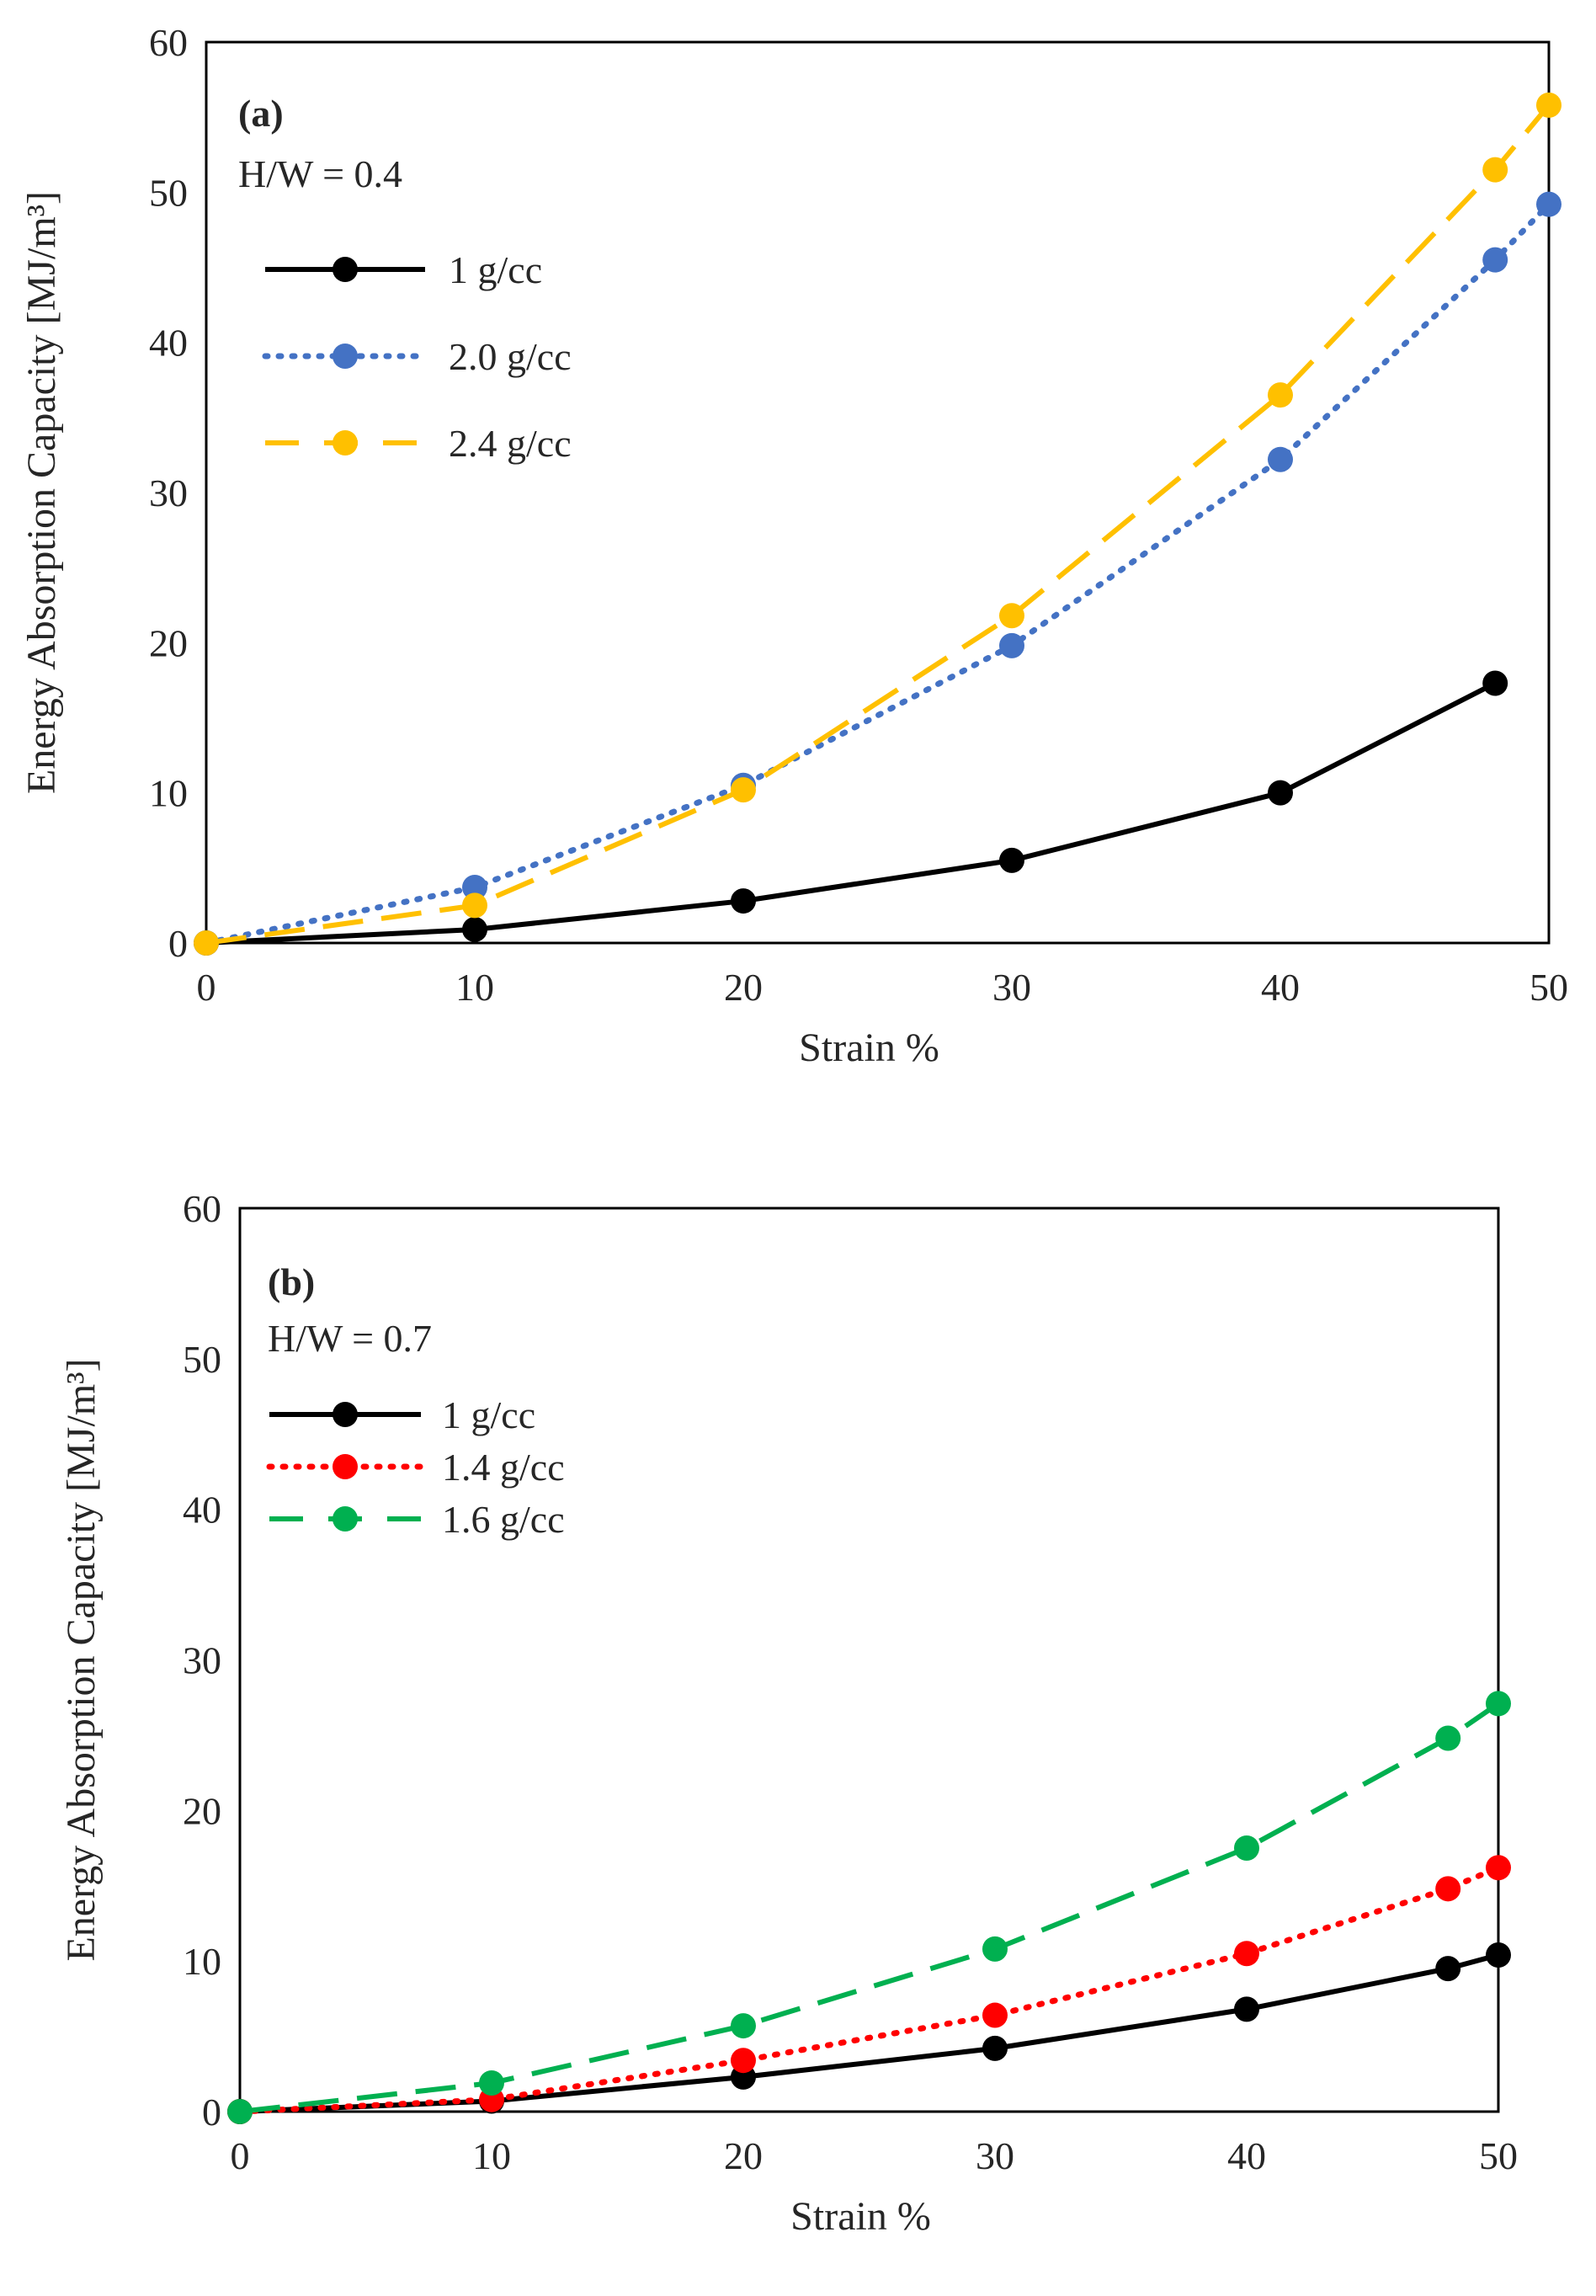 This screenshot has width=1596, height=2296. I want to click on legend-entry: 1.6 g/cc, so click(417, 1519).